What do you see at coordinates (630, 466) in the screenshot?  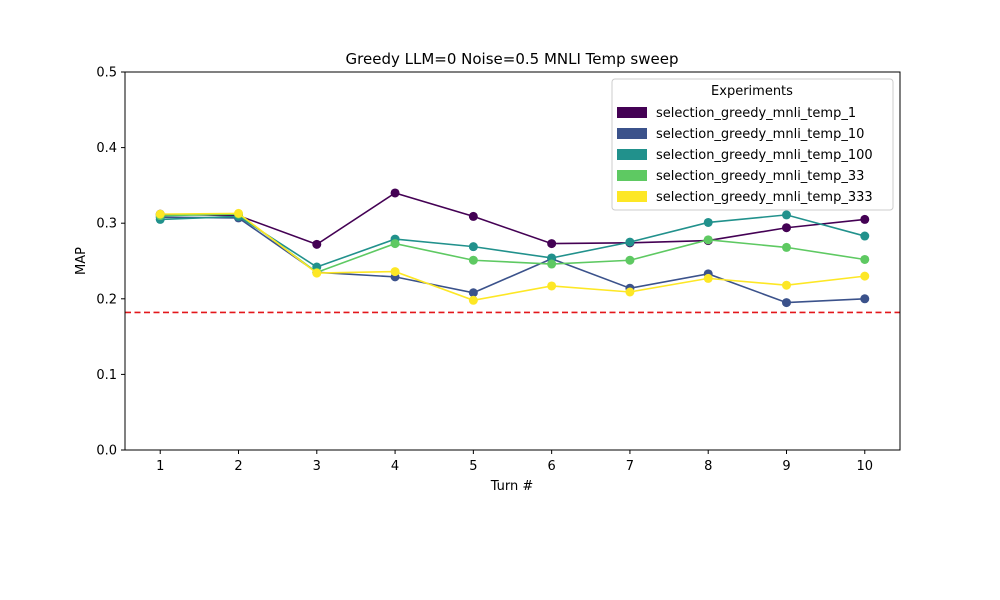 I see `x-tick-label: 7` at bounding box center [630, 466].